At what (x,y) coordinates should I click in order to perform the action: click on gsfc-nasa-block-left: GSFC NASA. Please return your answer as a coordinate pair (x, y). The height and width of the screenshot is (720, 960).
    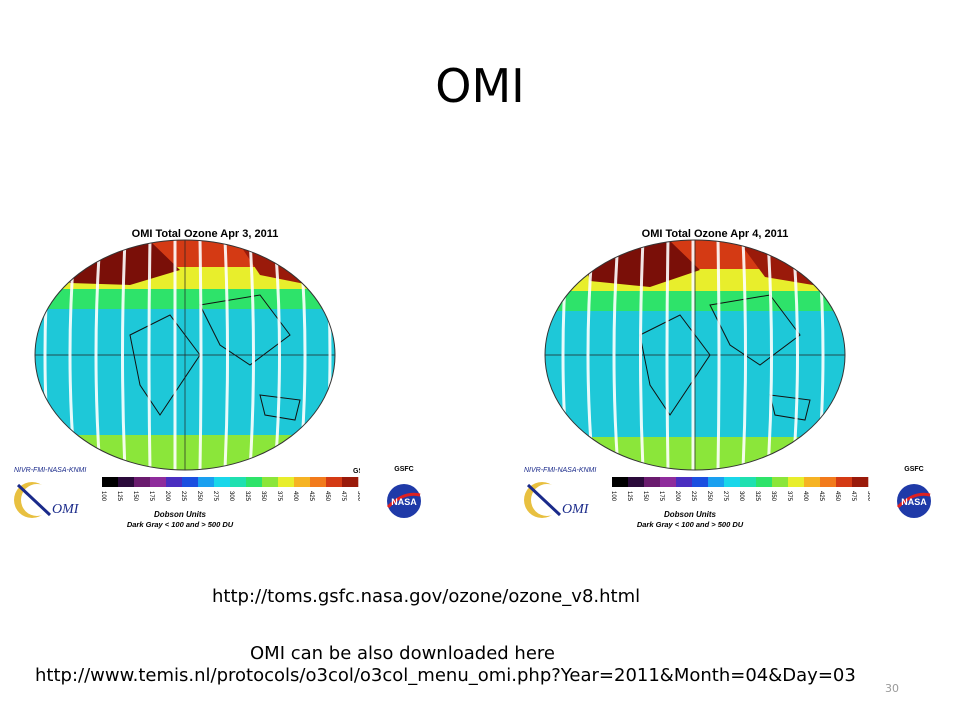
    Looking at the image, I should click on (404, 495).